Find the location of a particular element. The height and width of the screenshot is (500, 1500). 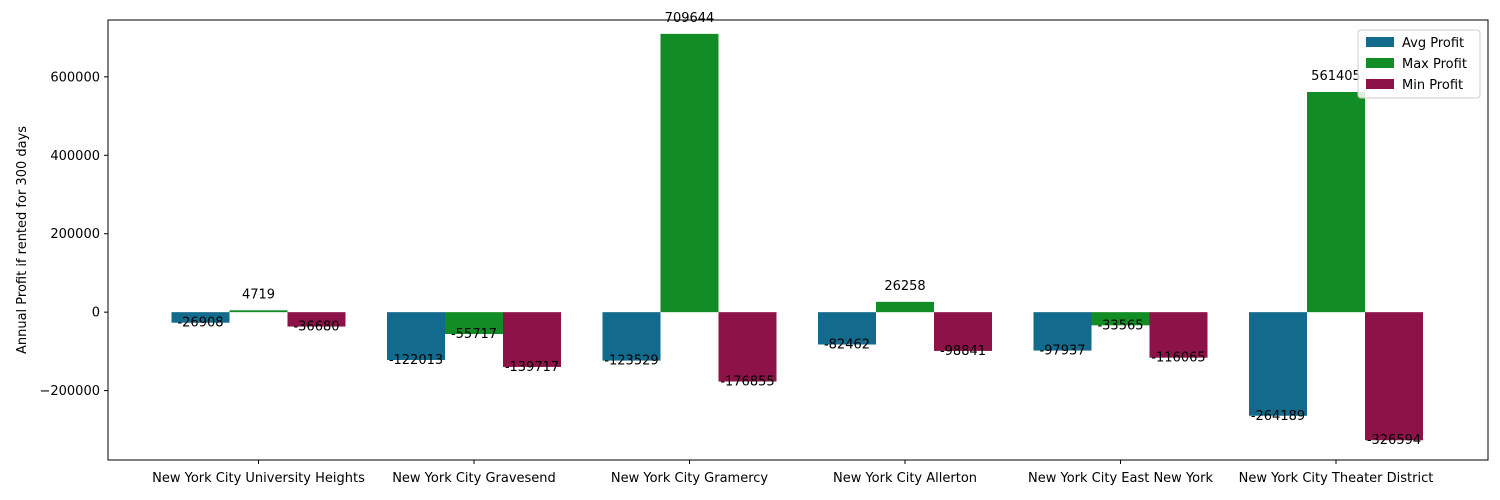

legend-label: Avg Profit is located at coordinates (1433, 43).